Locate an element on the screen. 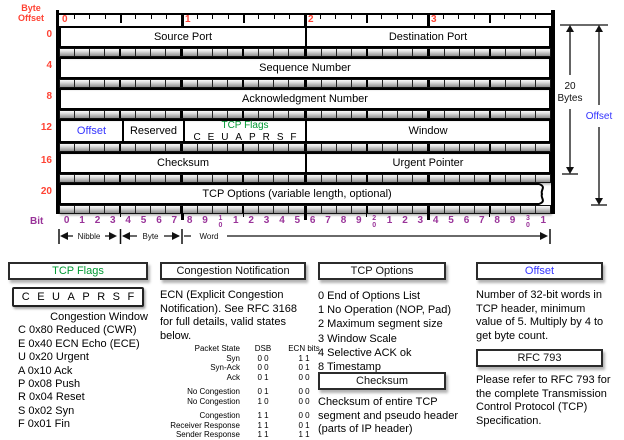 This screenshot has height=440, width=624. flag-box-letter: P is located at coordinates (86, 297).